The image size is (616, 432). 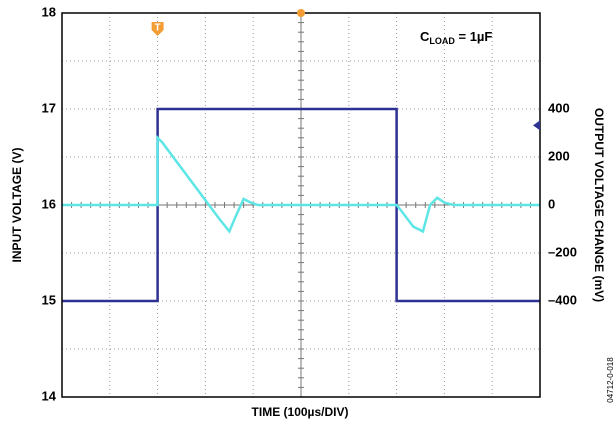 I want to click on annotation: CLOAD = 1µF, so click(x=456, y=37).